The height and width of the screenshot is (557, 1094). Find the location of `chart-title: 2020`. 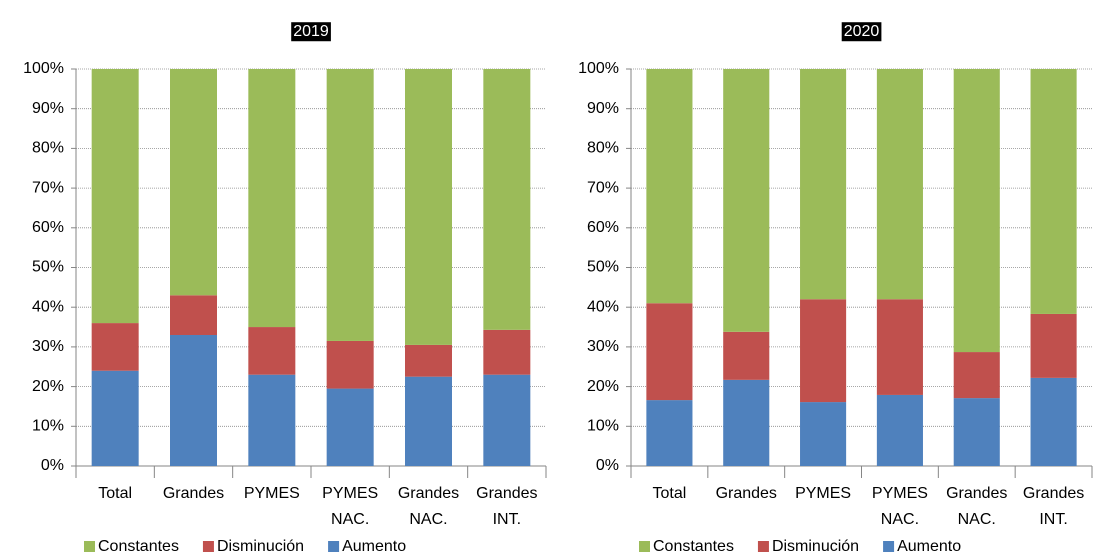

chart-title: 2020 is located at coordinates (862, 31).